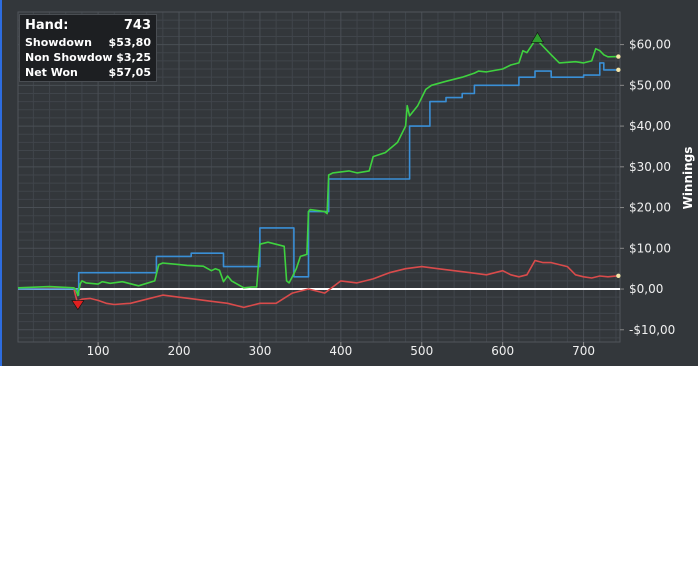  Describe the element at coordinates (652, 330) in the screenshot. I see `y-tick-label: -$10,00` at that location.